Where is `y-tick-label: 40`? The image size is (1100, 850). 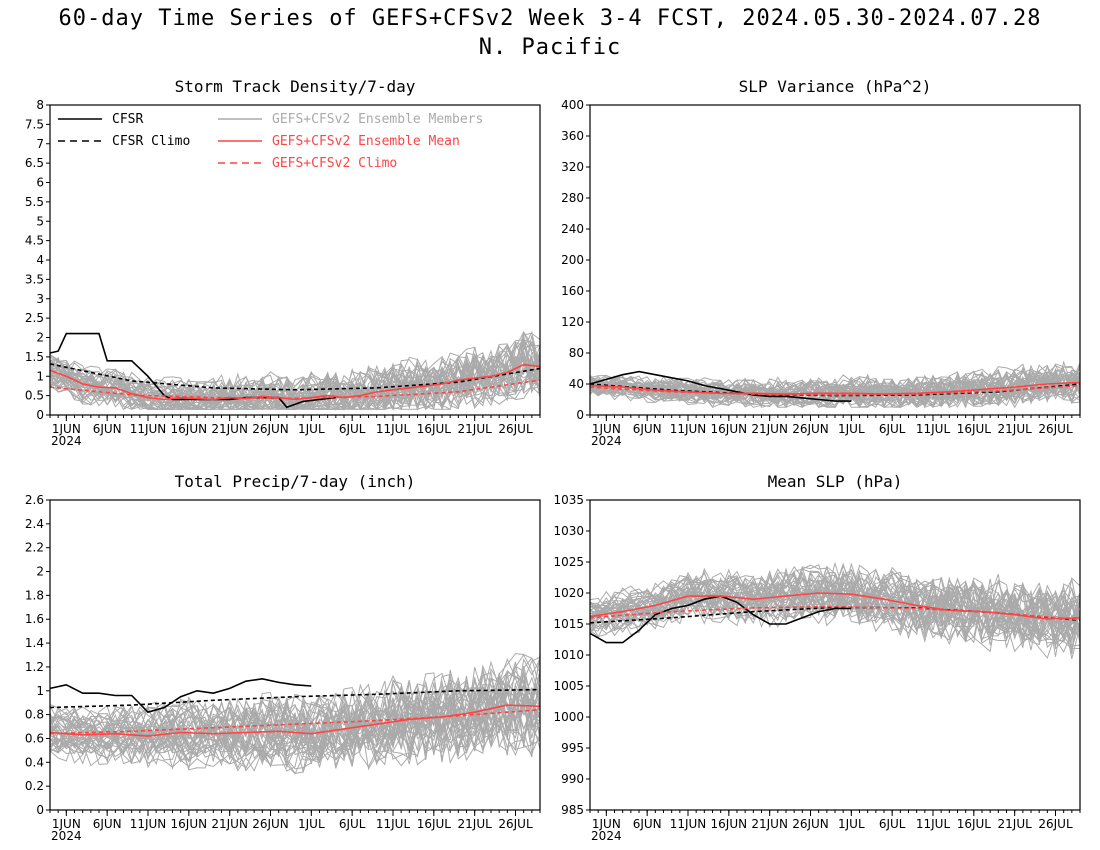 y-tick-label: 40 is located at coordinates (576, 384).